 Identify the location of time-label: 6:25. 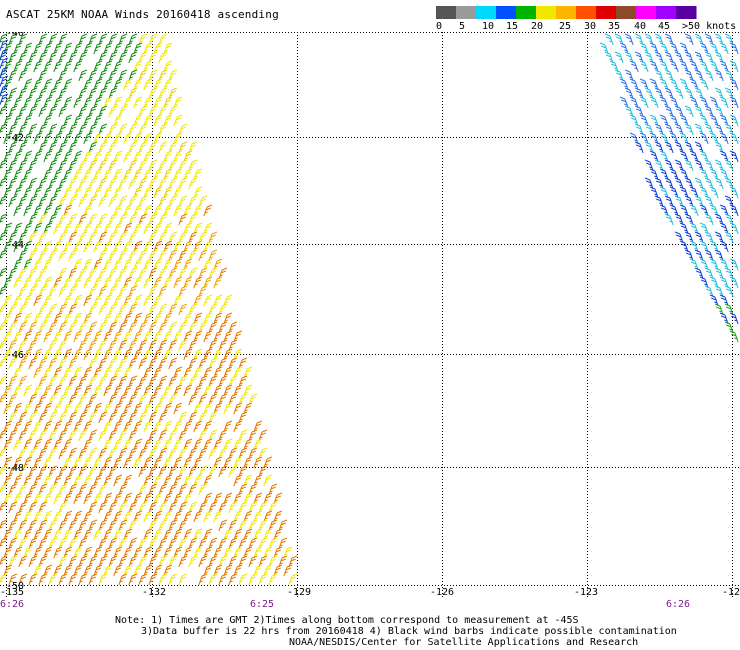
(262, 604).